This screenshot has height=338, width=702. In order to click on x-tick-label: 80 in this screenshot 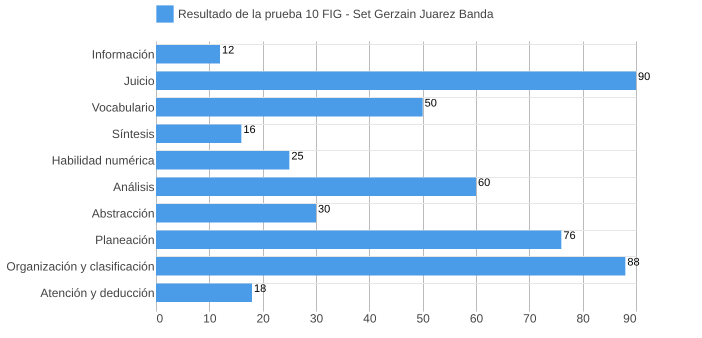, I will do `click(583, 319)`.